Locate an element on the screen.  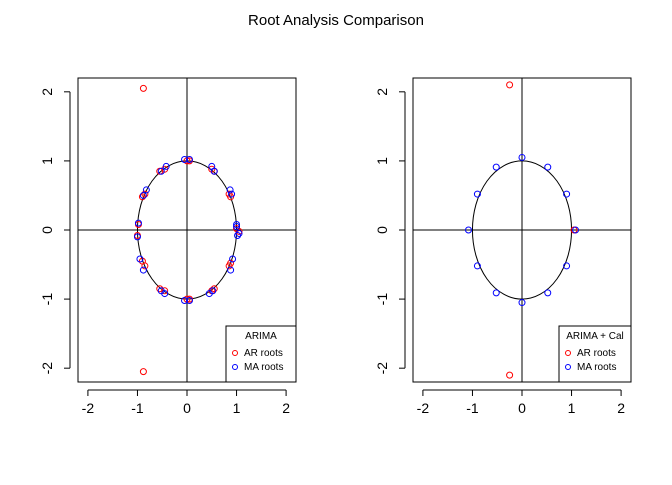
legend-box is located at coordinates (595, 354).